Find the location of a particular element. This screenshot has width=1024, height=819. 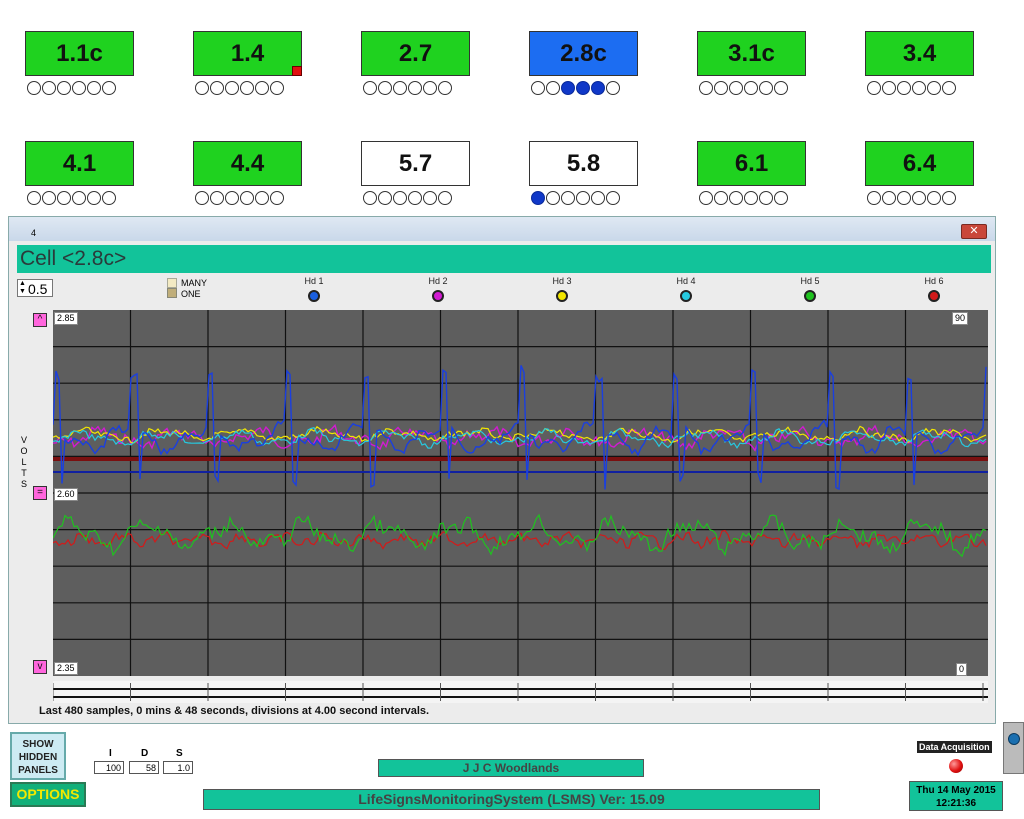

cell-label: 5.8 is located at coordinates (583, 163).